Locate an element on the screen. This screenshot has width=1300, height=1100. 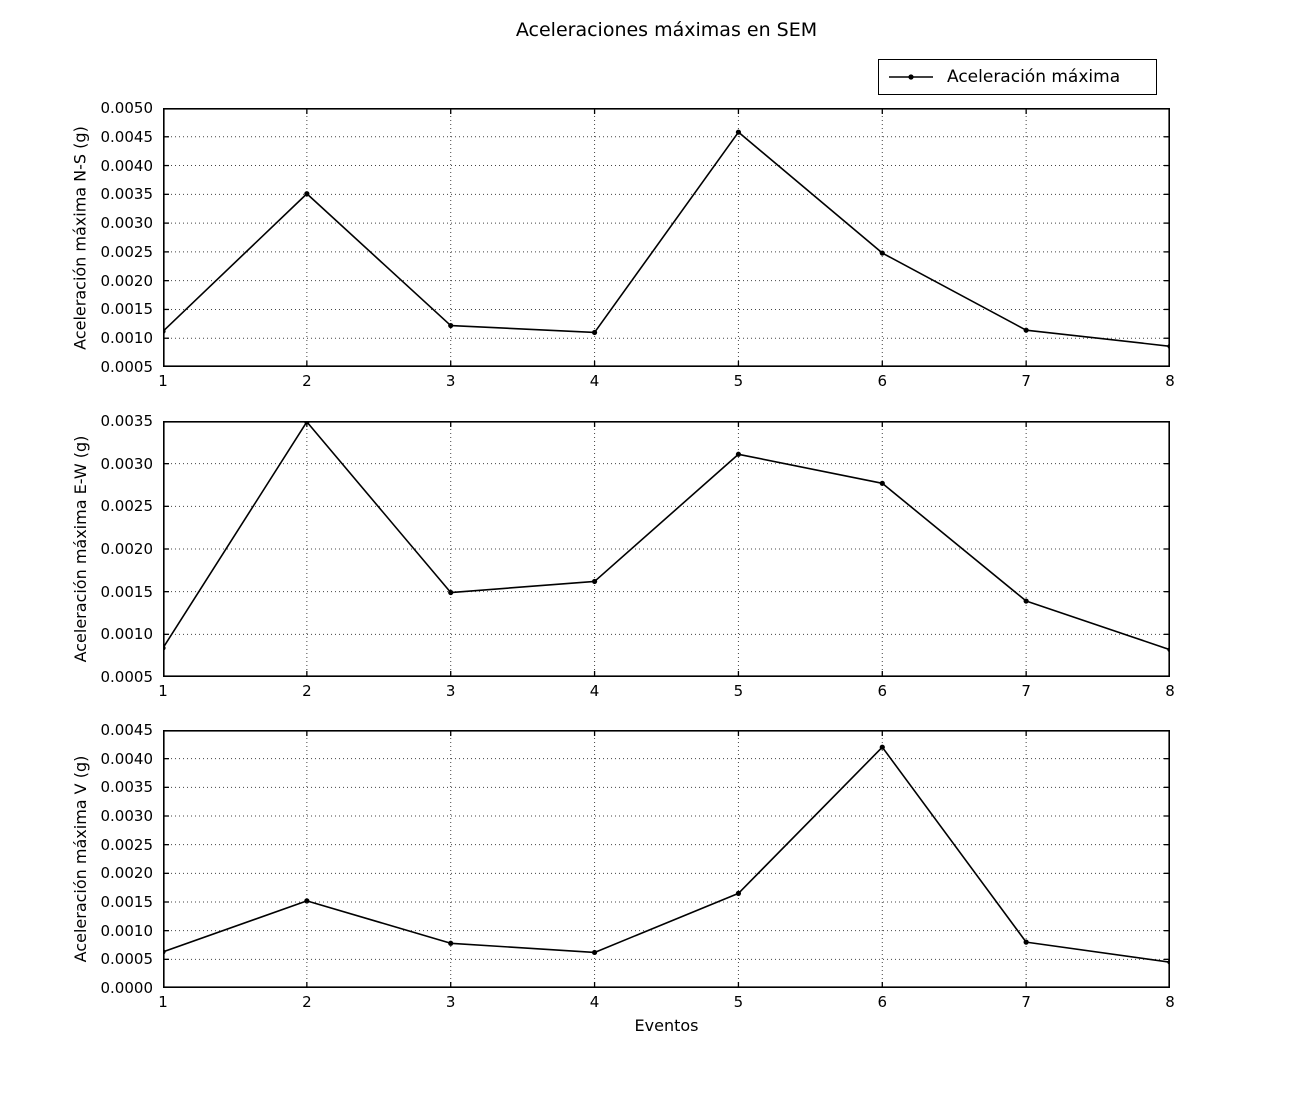
y-tick-label: 0.0000 is located at coordinates (127, 988).